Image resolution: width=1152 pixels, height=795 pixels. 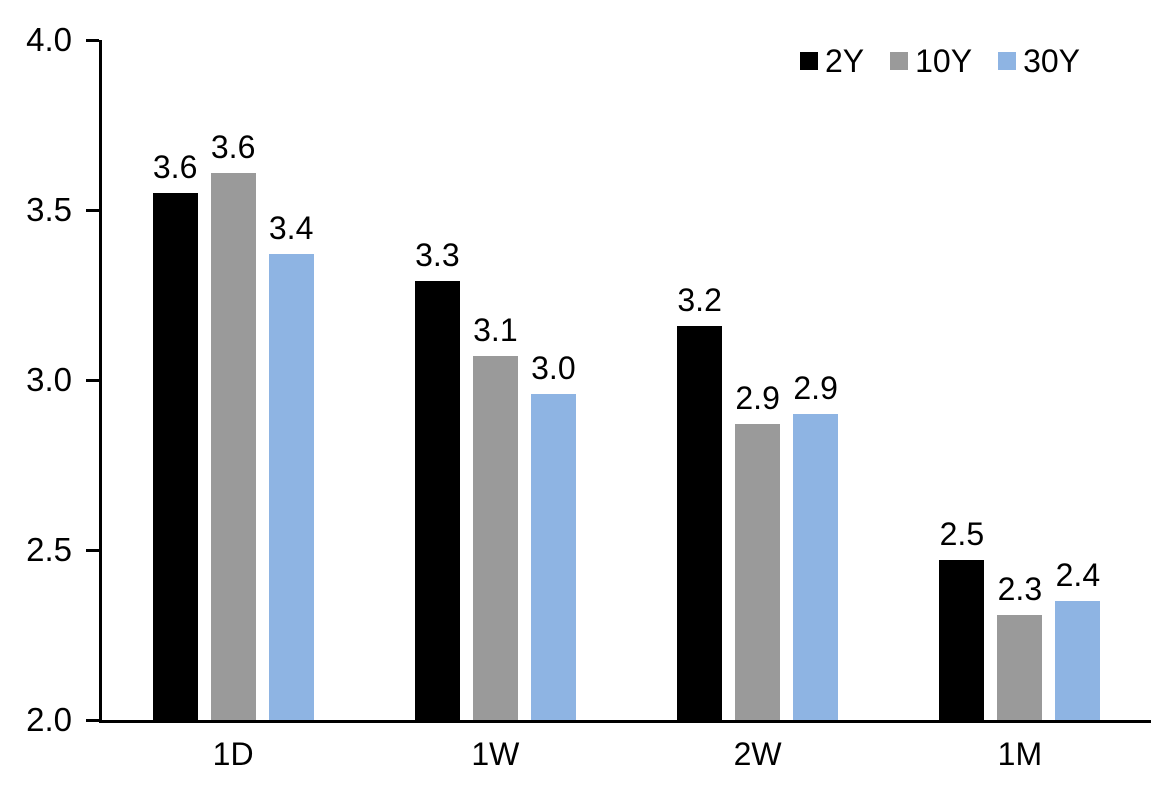 I want to click on legend-label: 2Y, so click(x=844, y=61).